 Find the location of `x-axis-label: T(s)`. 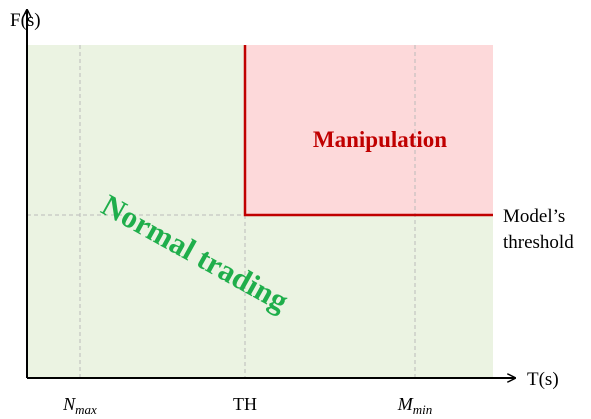

x-axis-label: T(s) is located at coordinates (543, 379).